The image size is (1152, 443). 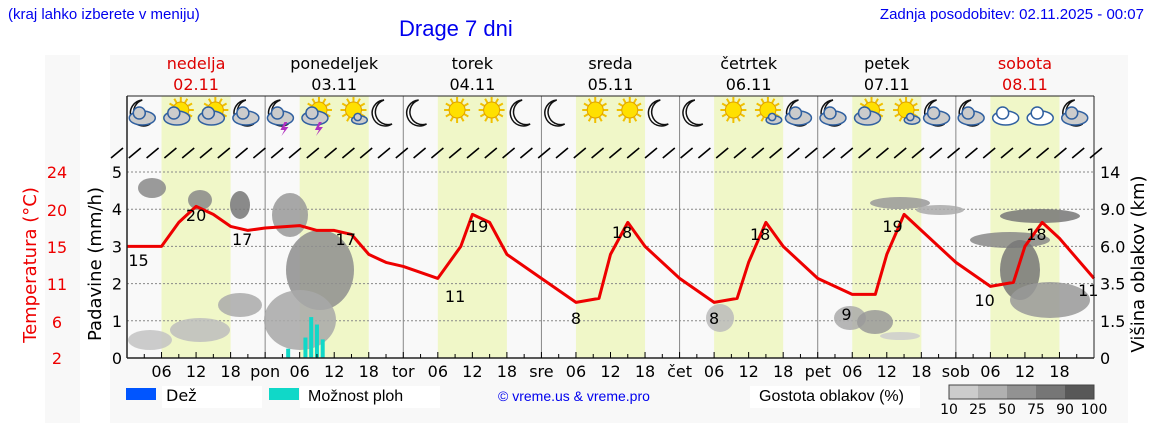 I want to click on cloud-height-axis-title: Višina oblakov (km), so click(x=1138, y=263).